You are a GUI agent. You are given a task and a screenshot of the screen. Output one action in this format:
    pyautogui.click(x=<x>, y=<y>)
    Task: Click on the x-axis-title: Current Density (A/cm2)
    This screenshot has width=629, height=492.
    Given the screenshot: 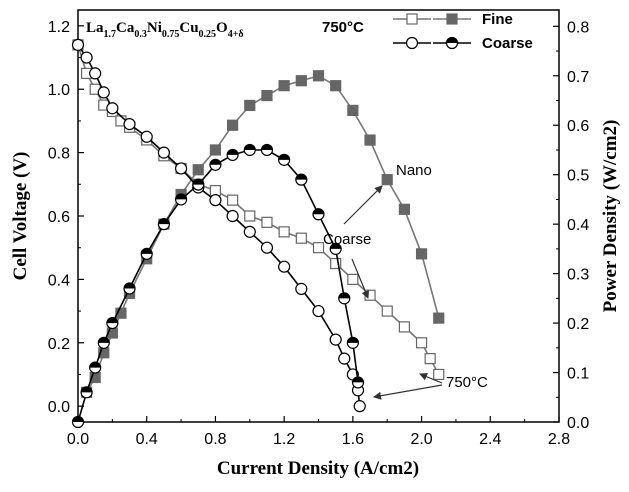 What is the action you would take?
    pyautogui.click(x=318, y=468)
    